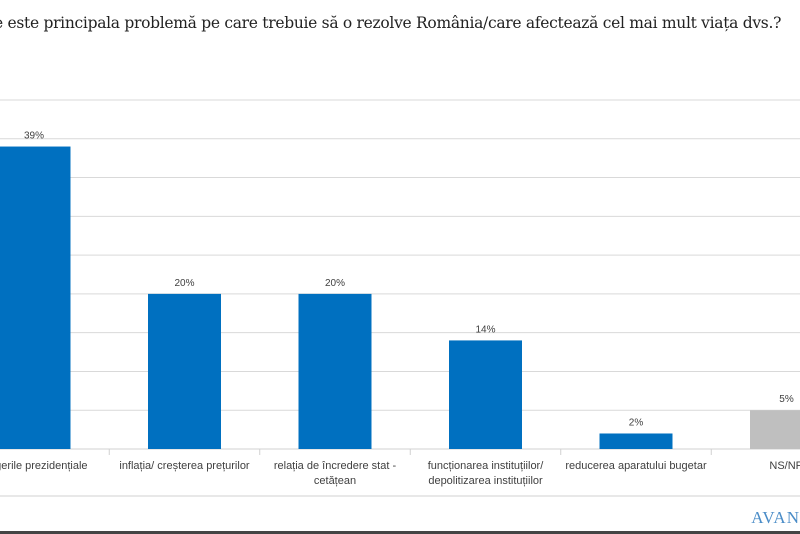  Describe the element at coordinates (485, 329) in the screenshot. I see `data-label: 14%` at that location.